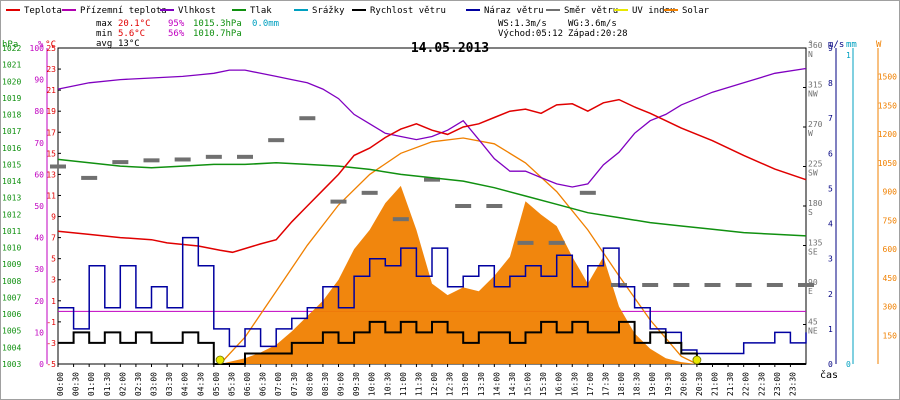 Image resolution: width=900 pixels, height=400 pixels. What do you see at coordinates (830, 329) in the screenshot?
I see `ms-tick-label: 1` at bounding box center [830, 329].